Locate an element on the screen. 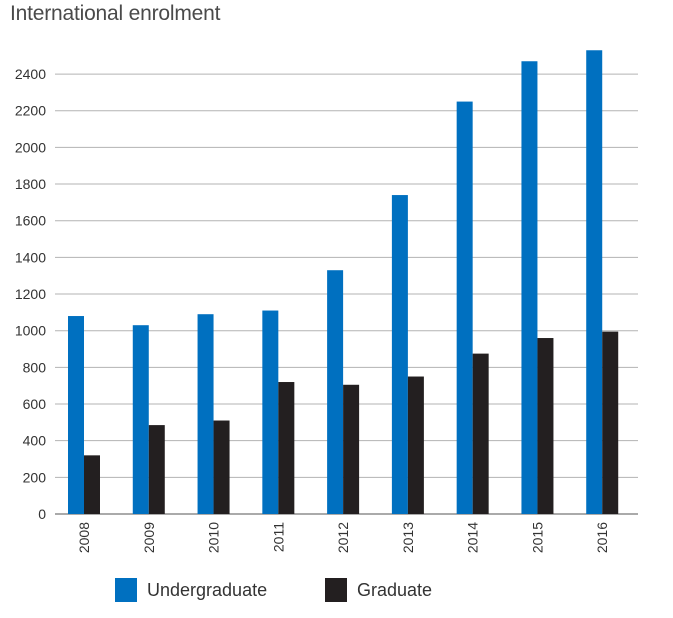  y-tick-label: 0 is located at coordinates (42, 514).